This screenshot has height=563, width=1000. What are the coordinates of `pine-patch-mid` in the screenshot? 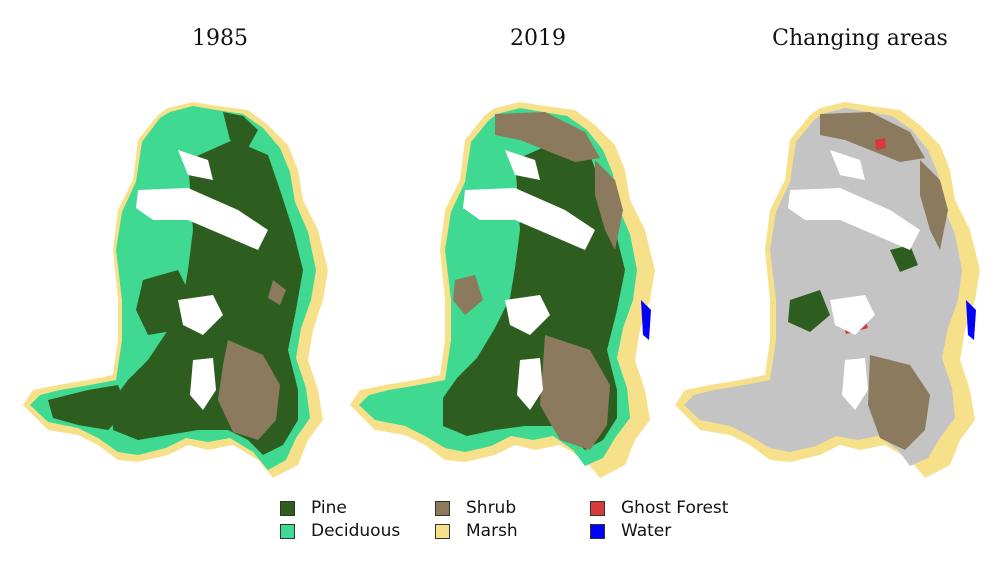 It's located at (164, 302).